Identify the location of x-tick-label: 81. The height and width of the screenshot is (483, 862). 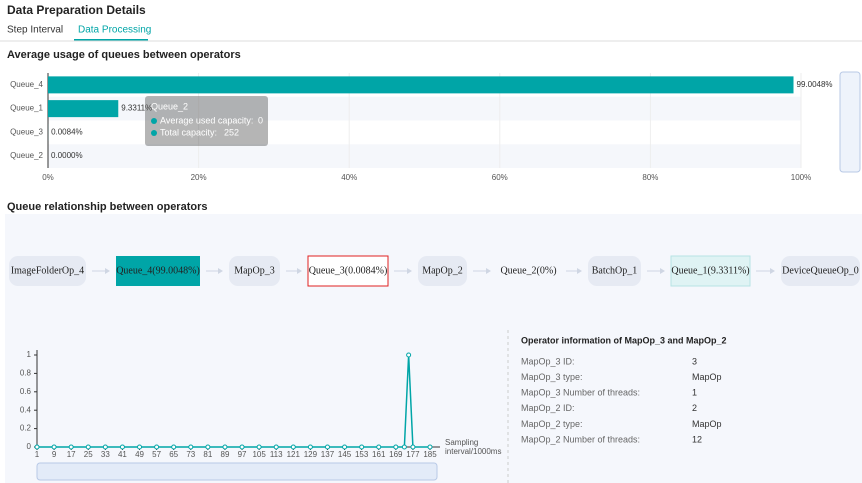
(207, 454).